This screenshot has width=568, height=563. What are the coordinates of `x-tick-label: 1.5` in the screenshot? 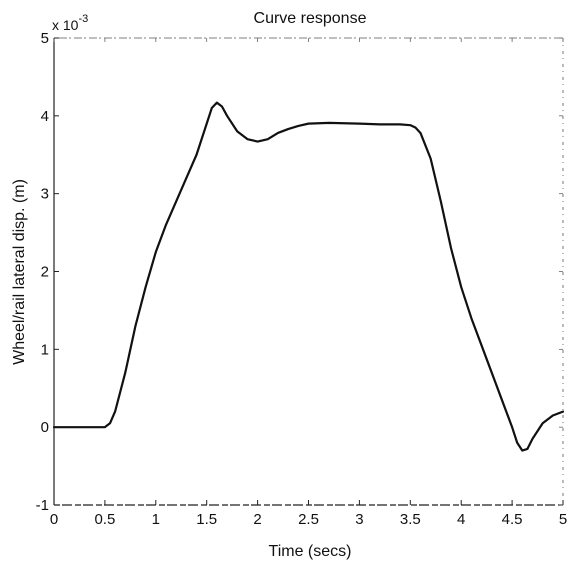 It's located at (206, 519).